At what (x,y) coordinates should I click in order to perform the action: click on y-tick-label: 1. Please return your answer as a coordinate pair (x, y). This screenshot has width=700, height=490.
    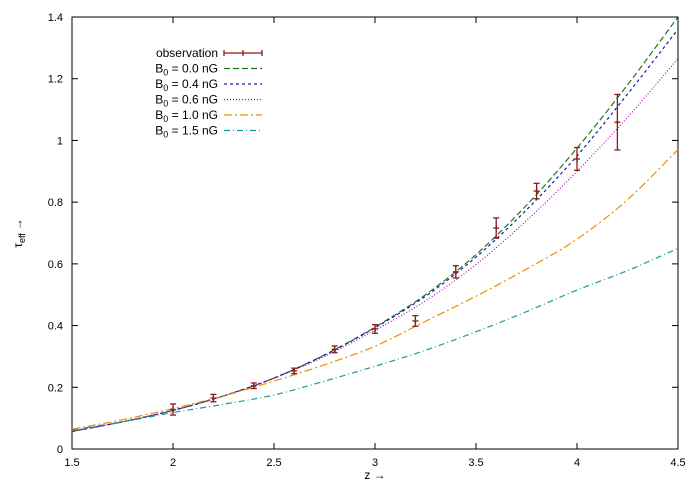
    Looking at the image, I should click on (60, 141).